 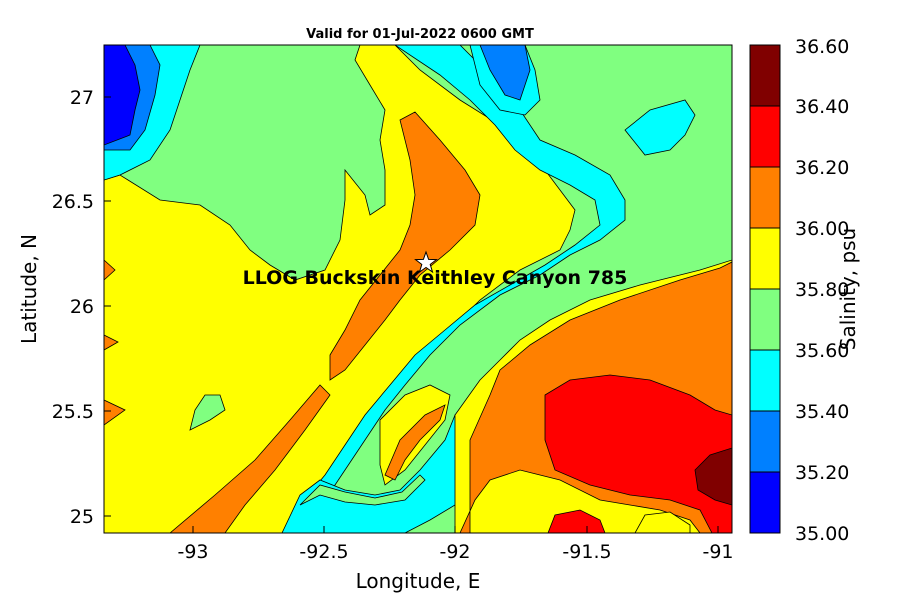 What do you see at coordinates (454, 552) in the screenshot?
I see `x-tick-label: -92` at bounding box center [454, 552].